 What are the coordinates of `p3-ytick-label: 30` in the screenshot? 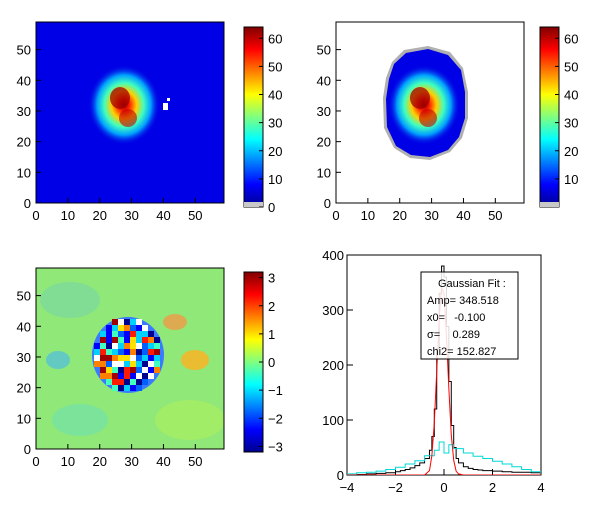 It's located at (24, 357).